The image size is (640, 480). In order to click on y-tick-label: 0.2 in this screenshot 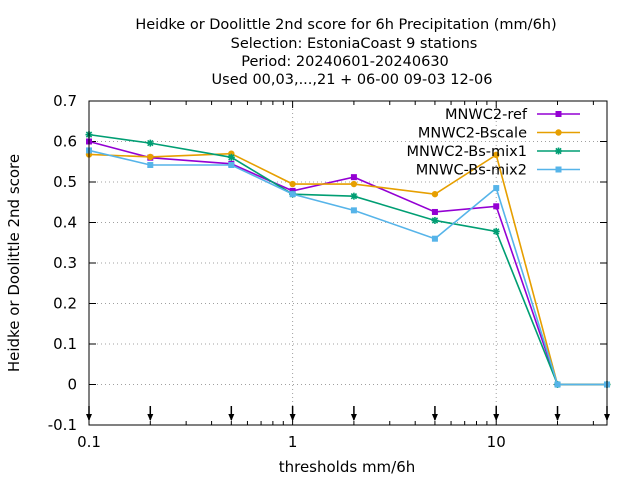, I will do `click(65, 304)`.